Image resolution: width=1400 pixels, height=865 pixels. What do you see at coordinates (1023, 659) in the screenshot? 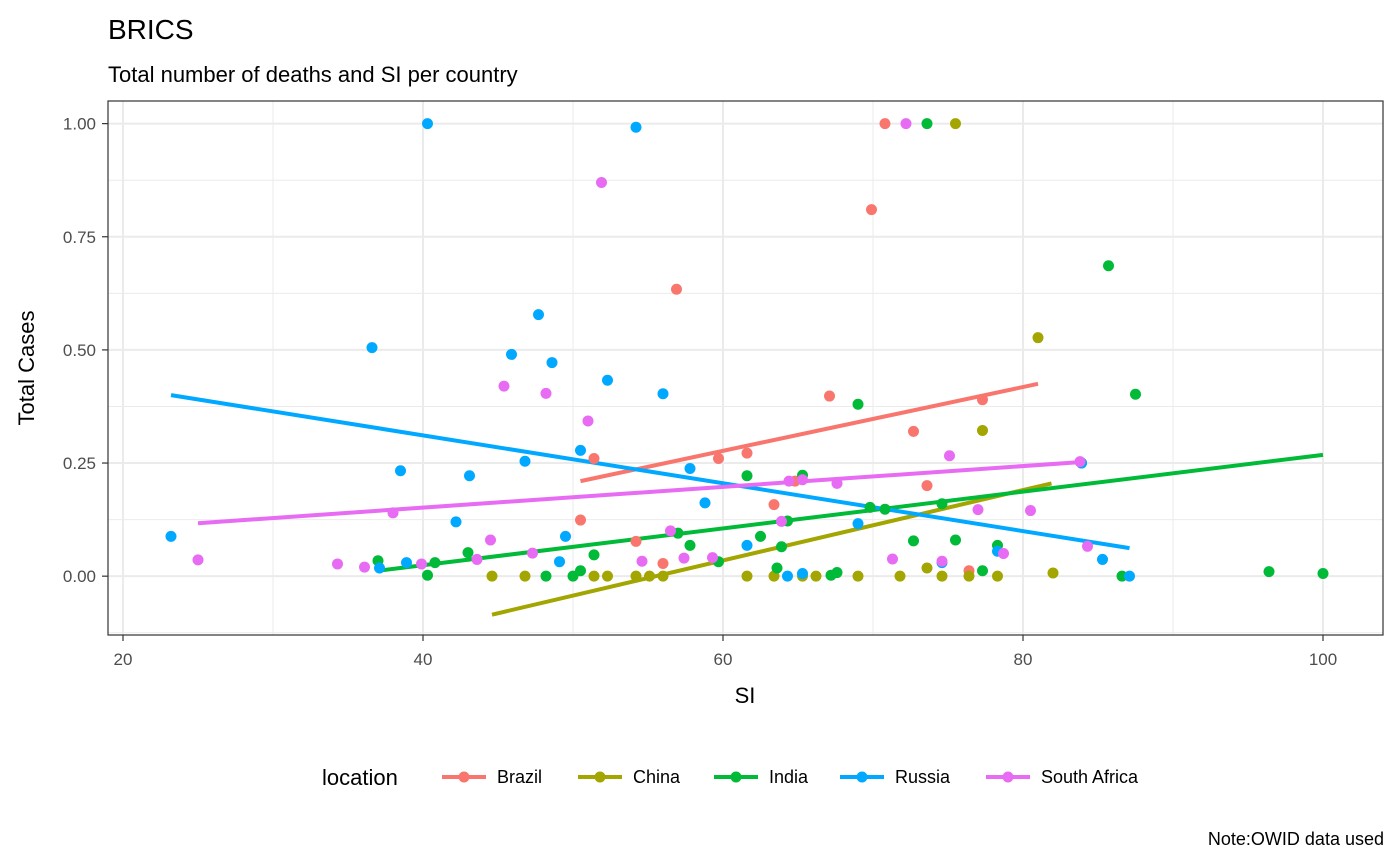
I see `x-tick-label: 80` at bounding box center [1023, 659].